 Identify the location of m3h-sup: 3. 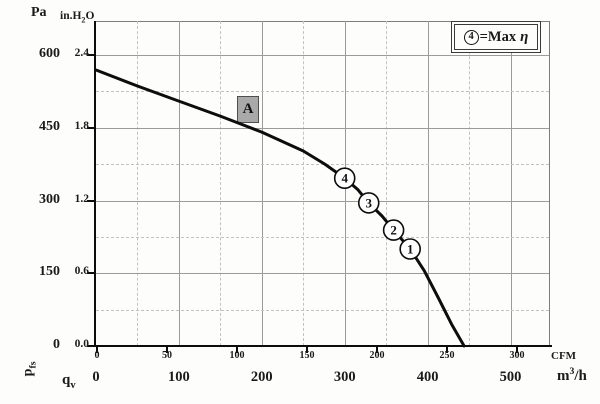
(572, 371).